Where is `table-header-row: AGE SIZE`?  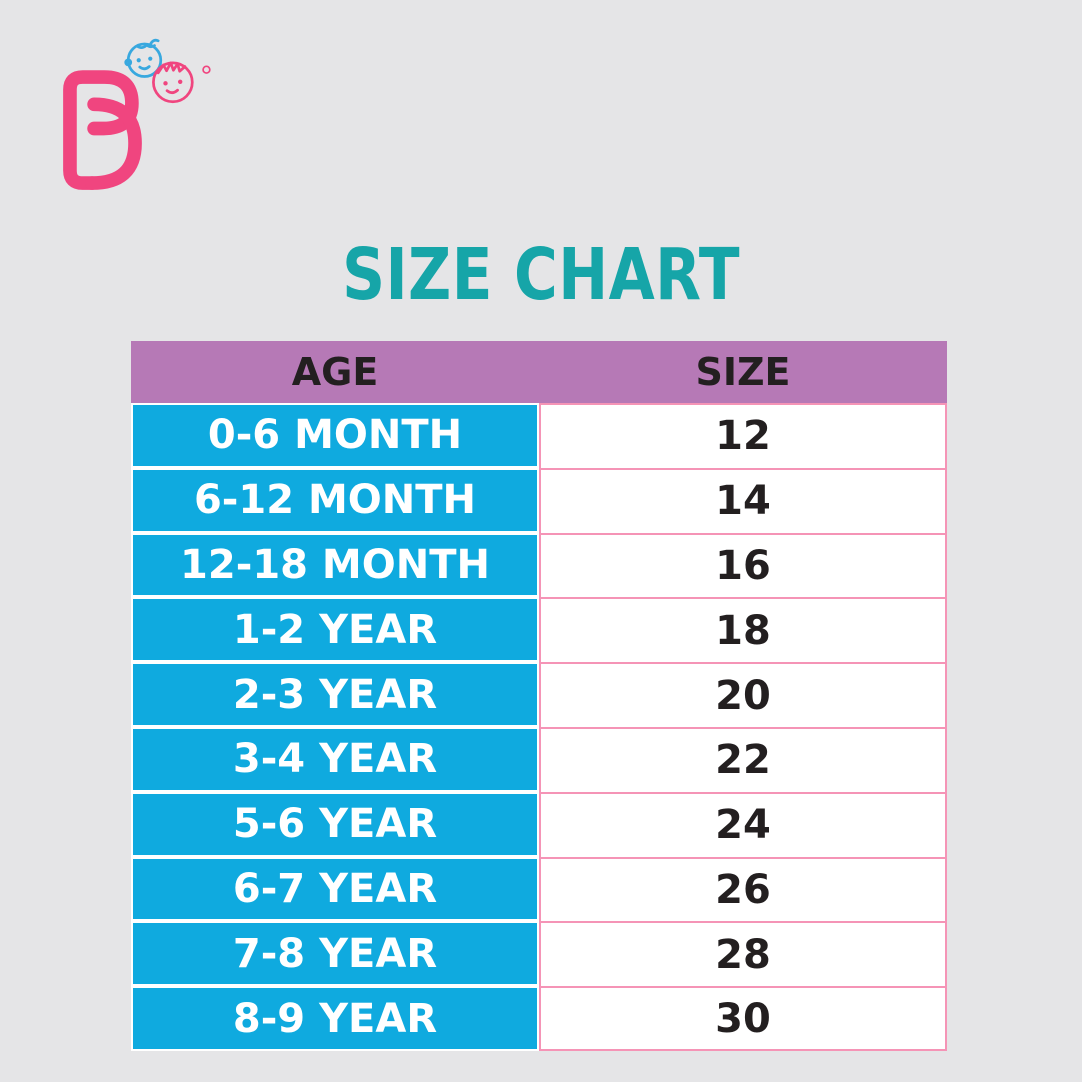 table-header-row: AGE SIZE is located at coordinates (539, 372).